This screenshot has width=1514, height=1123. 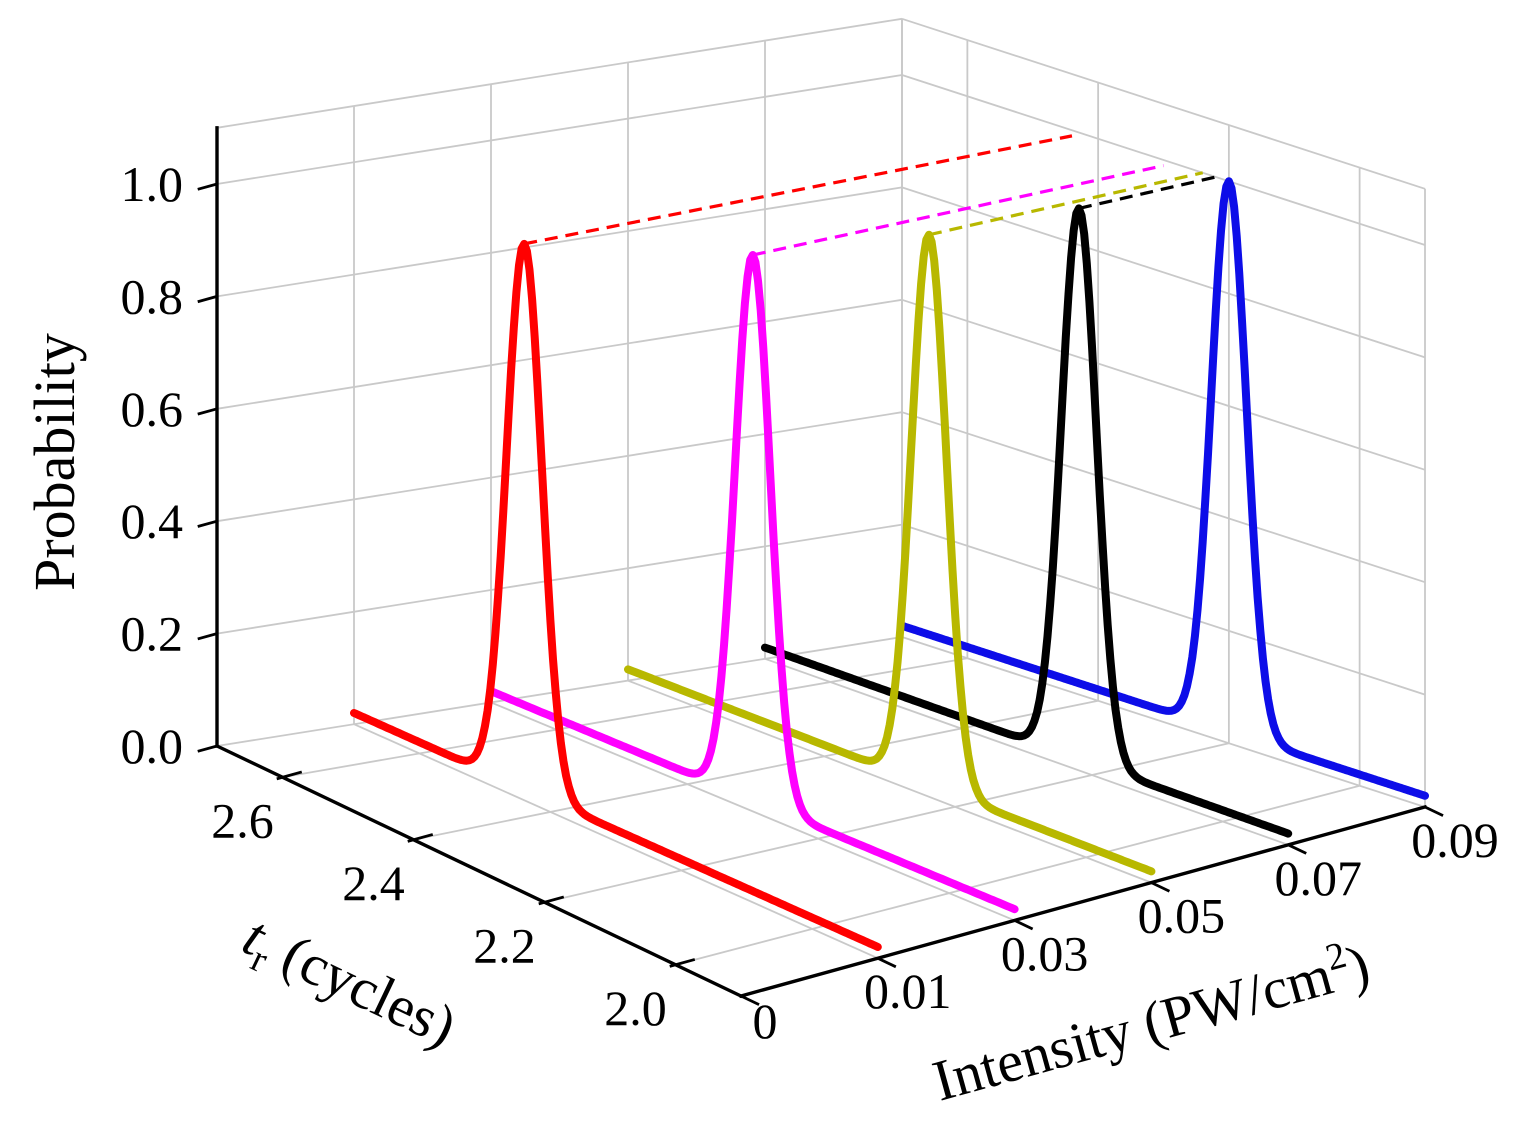 What do you see at coordinates (152, 634) in the screenshot?
I see `z-tick-label-0.2: 0.2` at bounding box center [152, 634].